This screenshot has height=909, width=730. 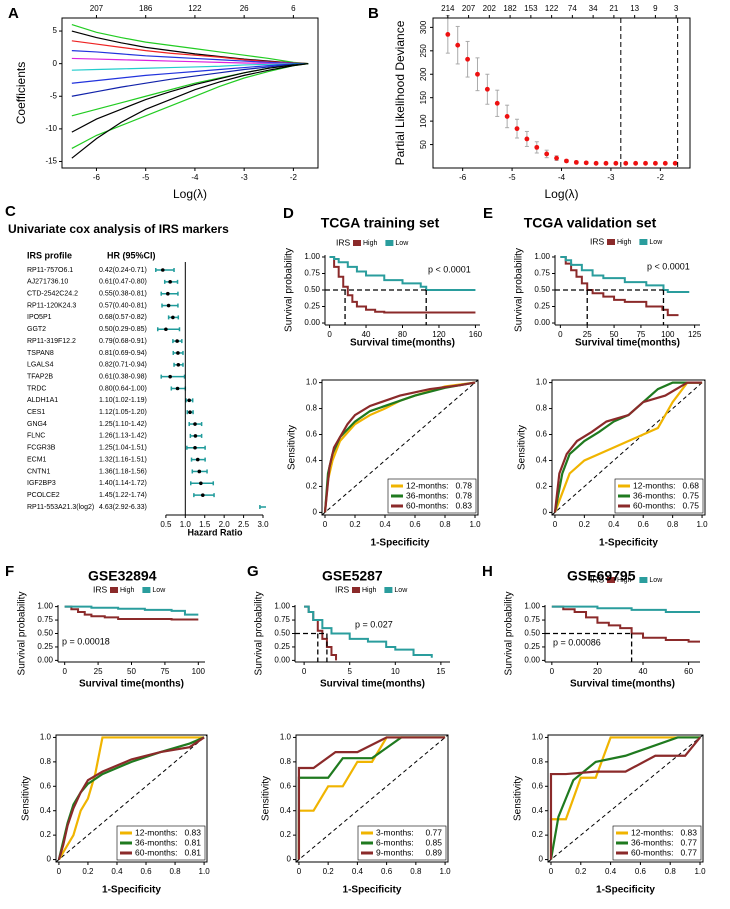 I want to click on row-hr: 0.61(0.38-0.98), so click(x=123, y=376).